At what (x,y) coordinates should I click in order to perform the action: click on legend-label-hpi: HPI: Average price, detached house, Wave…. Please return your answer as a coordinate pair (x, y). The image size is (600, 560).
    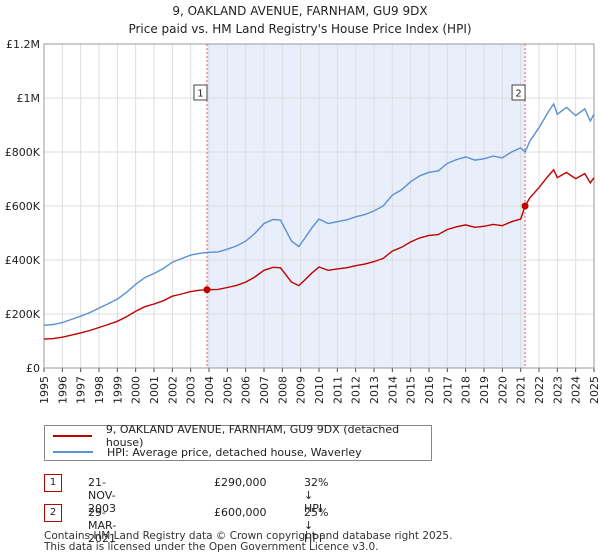
    Looking at the image, I should click on (234, 452).